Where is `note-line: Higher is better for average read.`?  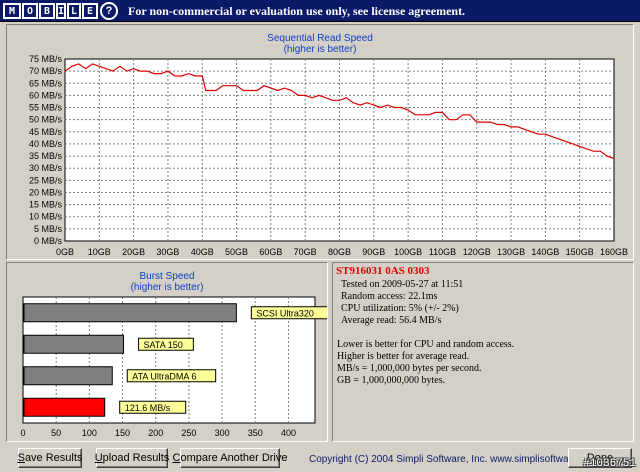 note-line: Higher is better for average read. is located at coordinates (403, 356).